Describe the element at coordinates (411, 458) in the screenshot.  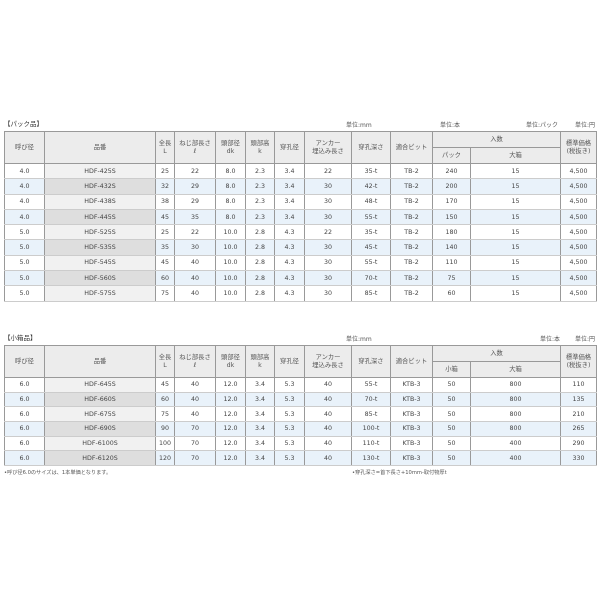
I see `cell: KTB-3` at that location.